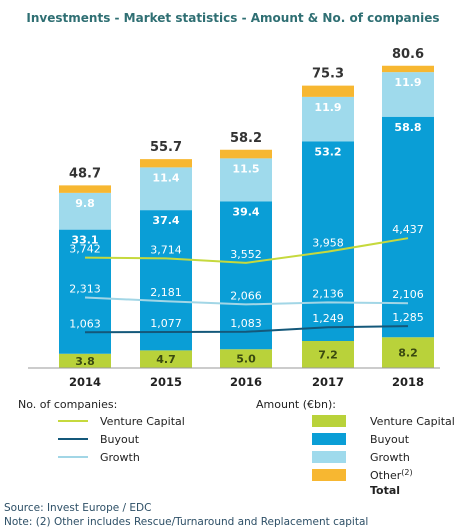 The height and width of the screenshot is (532, 466). Describe the element at coordinates (407, 127) in the screenshot. I see `bar-label-2018-buyout: 58.8` at that location.